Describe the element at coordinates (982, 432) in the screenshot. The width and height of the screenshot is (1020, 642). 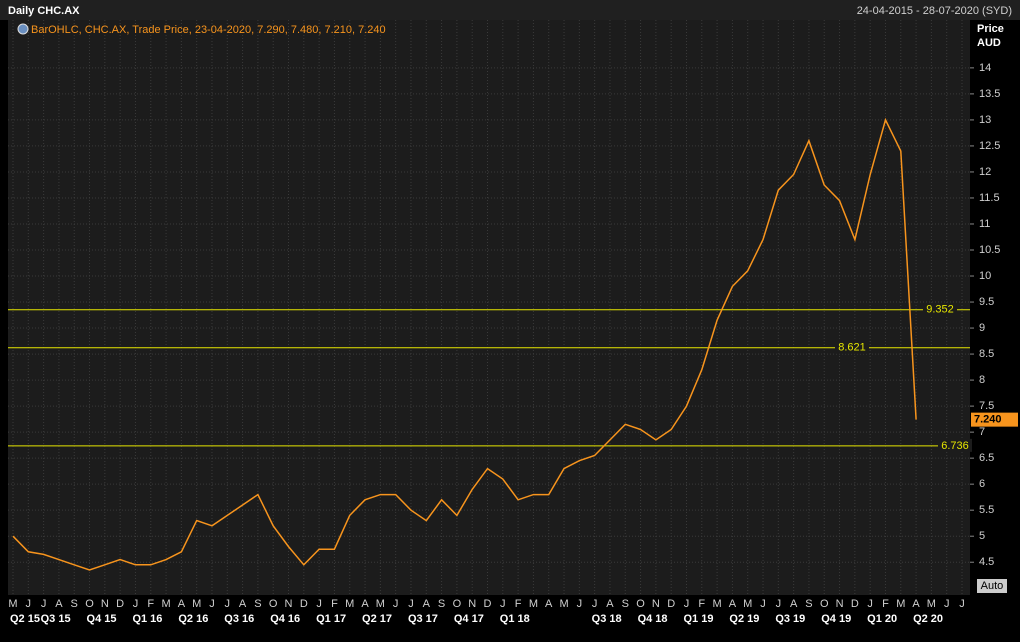
I see `y-tick-label: 7` at that location.